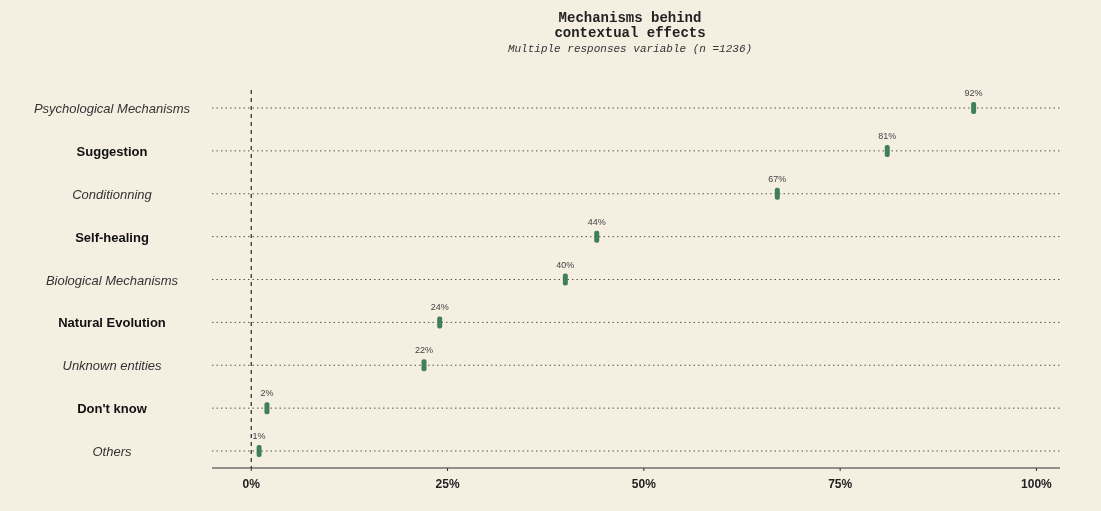 This screenshot has height=511, width=1101. I want to click on y-tick-label: Psychological Mechanisms, so click(112, 108).